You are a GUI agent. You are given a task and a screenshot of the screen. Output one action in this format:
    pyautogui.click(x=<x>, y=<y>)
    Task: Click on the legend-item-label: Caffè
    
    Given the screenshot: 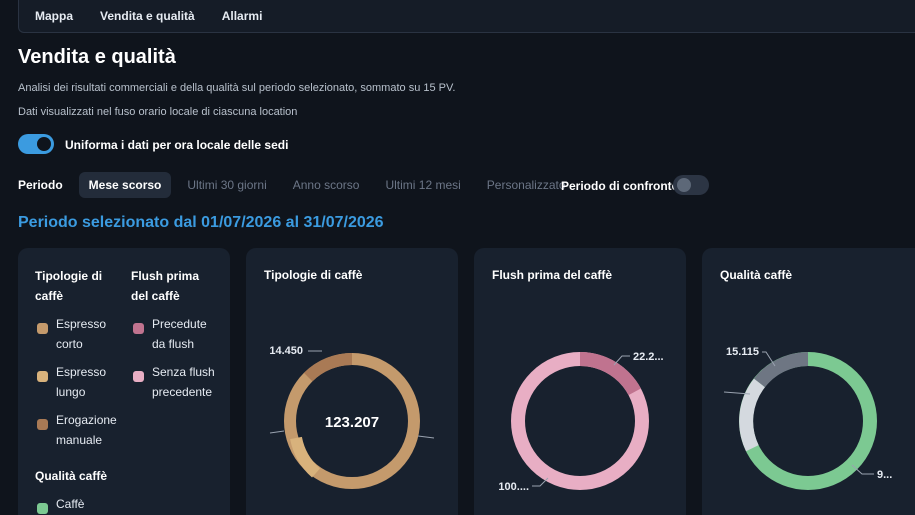 What is the action you would take?
    pyautogui.click(x=70, y=504)
    